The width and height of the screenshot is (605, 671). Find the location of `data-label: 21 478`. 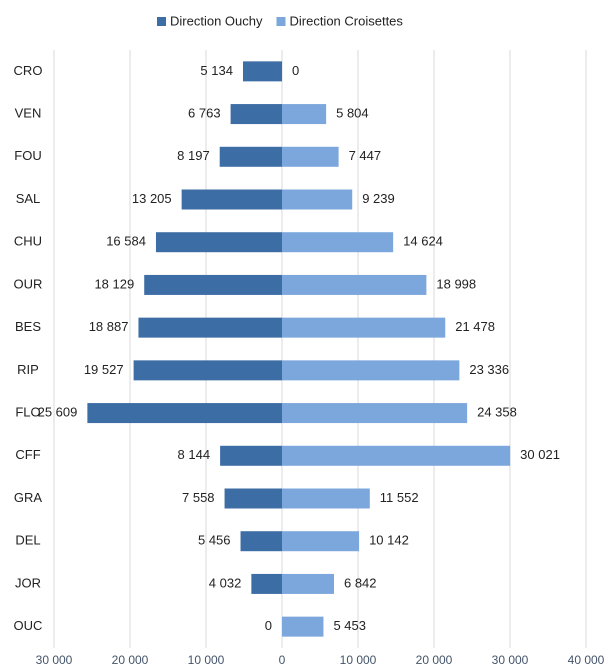

data-label: 21 478 is located at coordinates (475, 326).